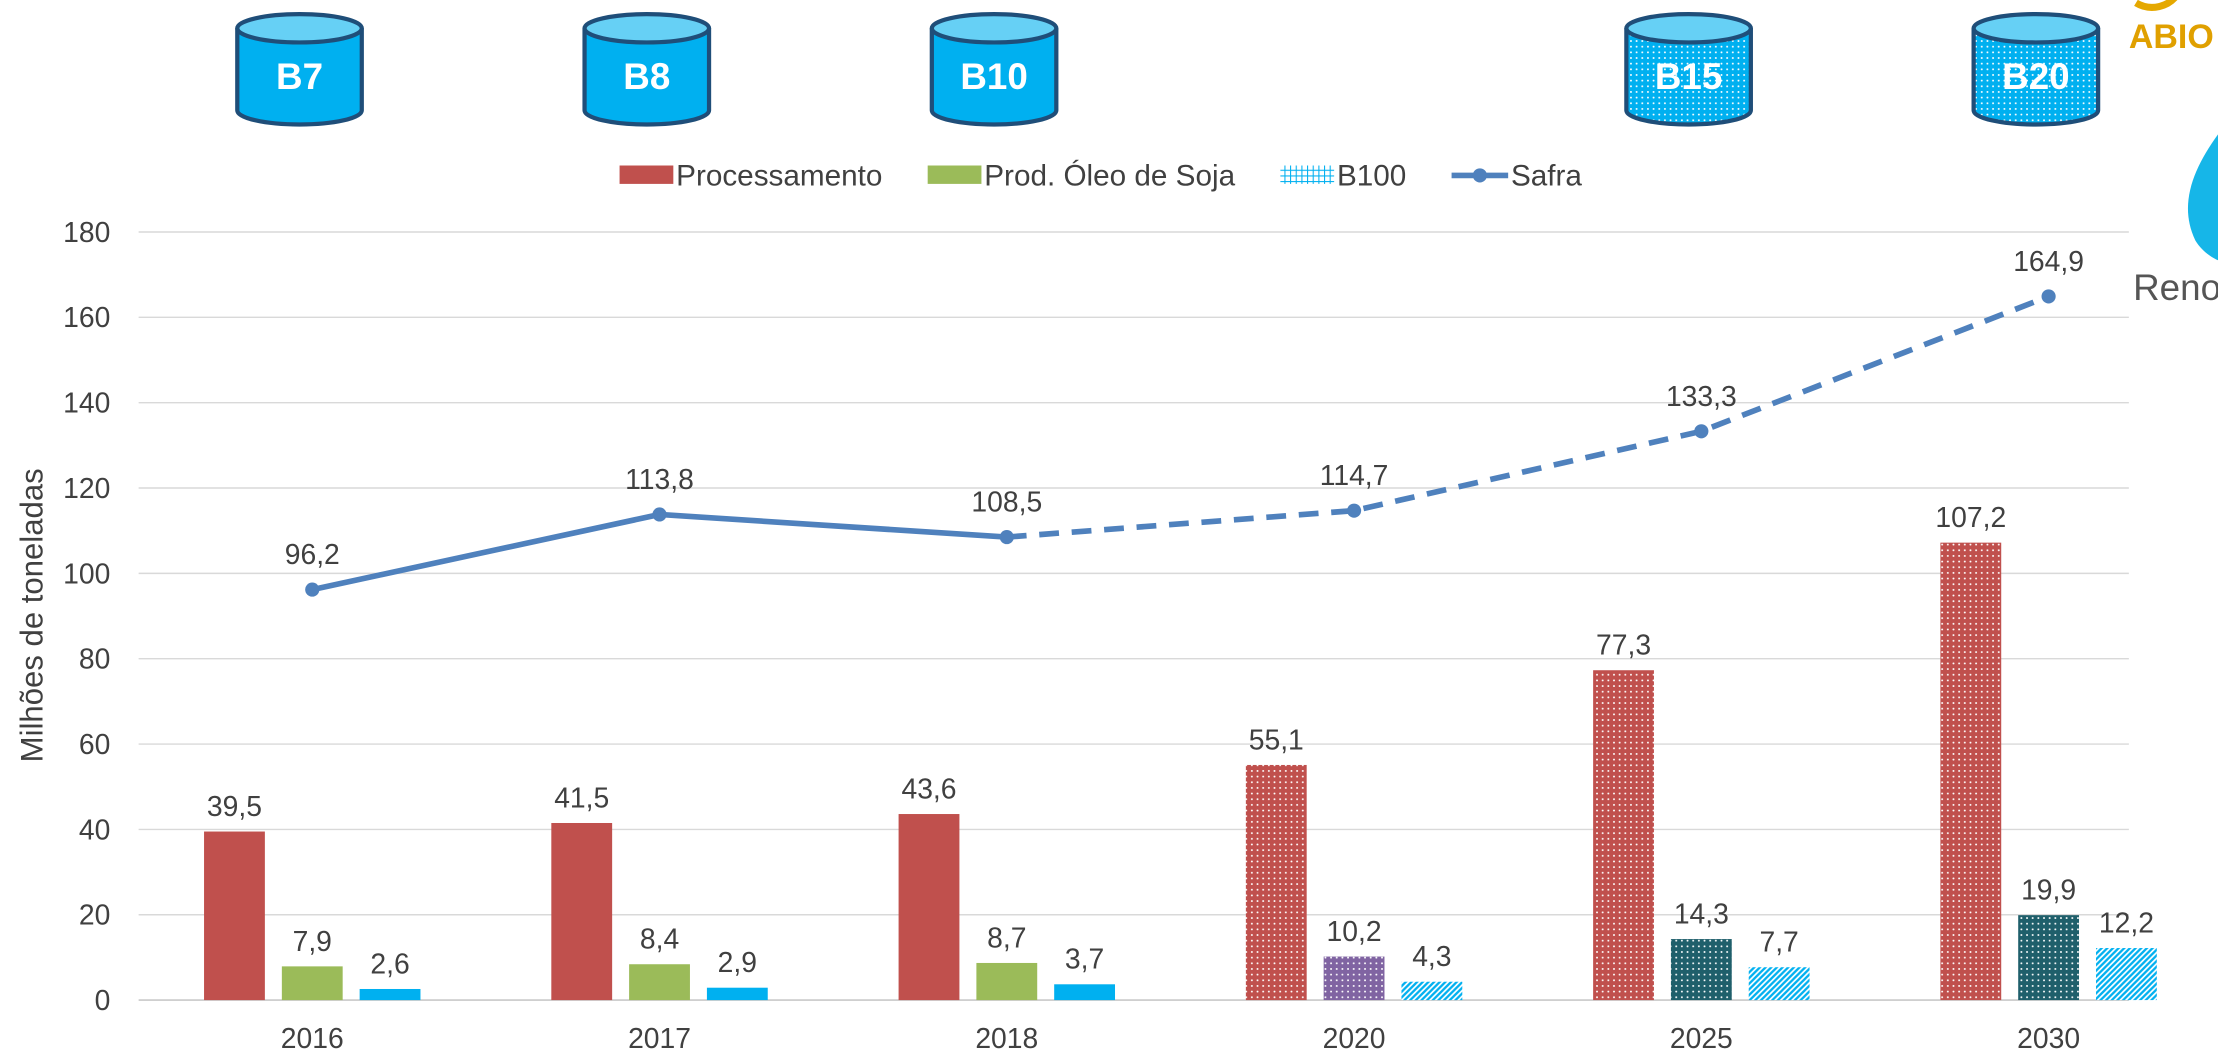 Image resolution: width=2218 pixels, height=1052 pixels. I want to click on data-label: 41,5, so click(581, 797).